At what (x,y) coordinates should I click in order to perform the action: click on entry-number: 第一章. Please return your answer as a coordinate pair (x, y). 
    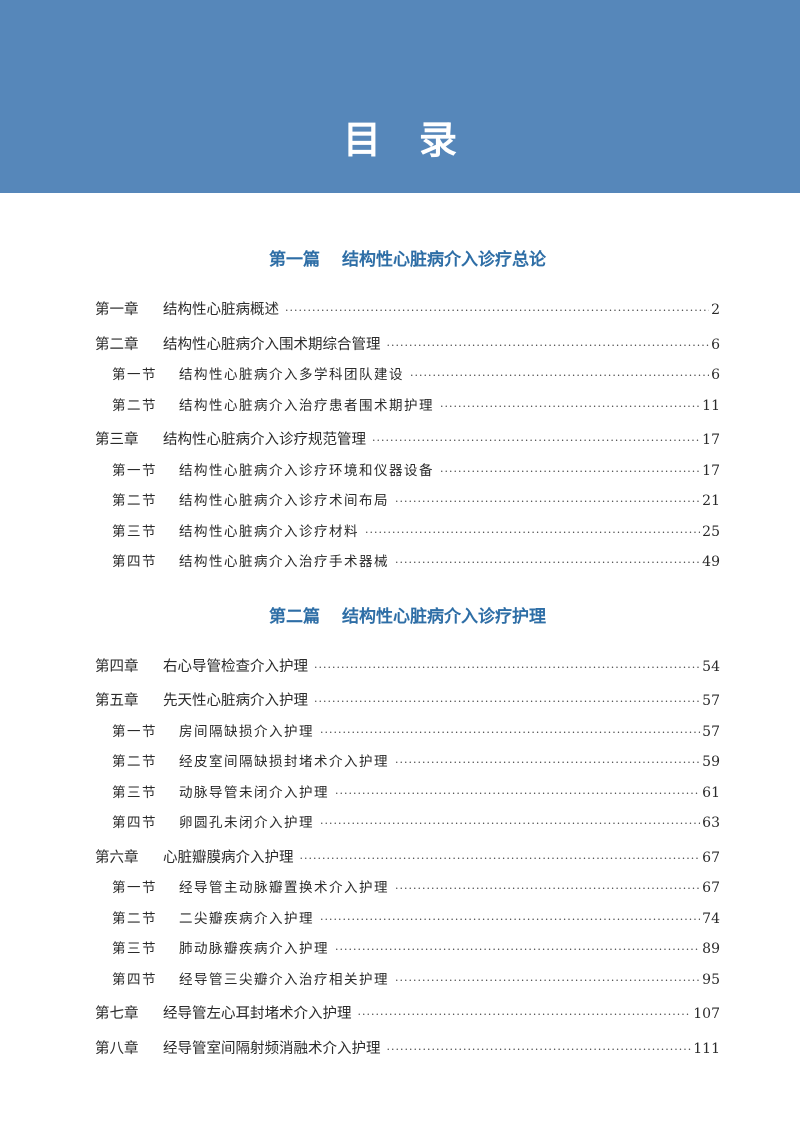
    Looking at the image, I should click on (117, 310).